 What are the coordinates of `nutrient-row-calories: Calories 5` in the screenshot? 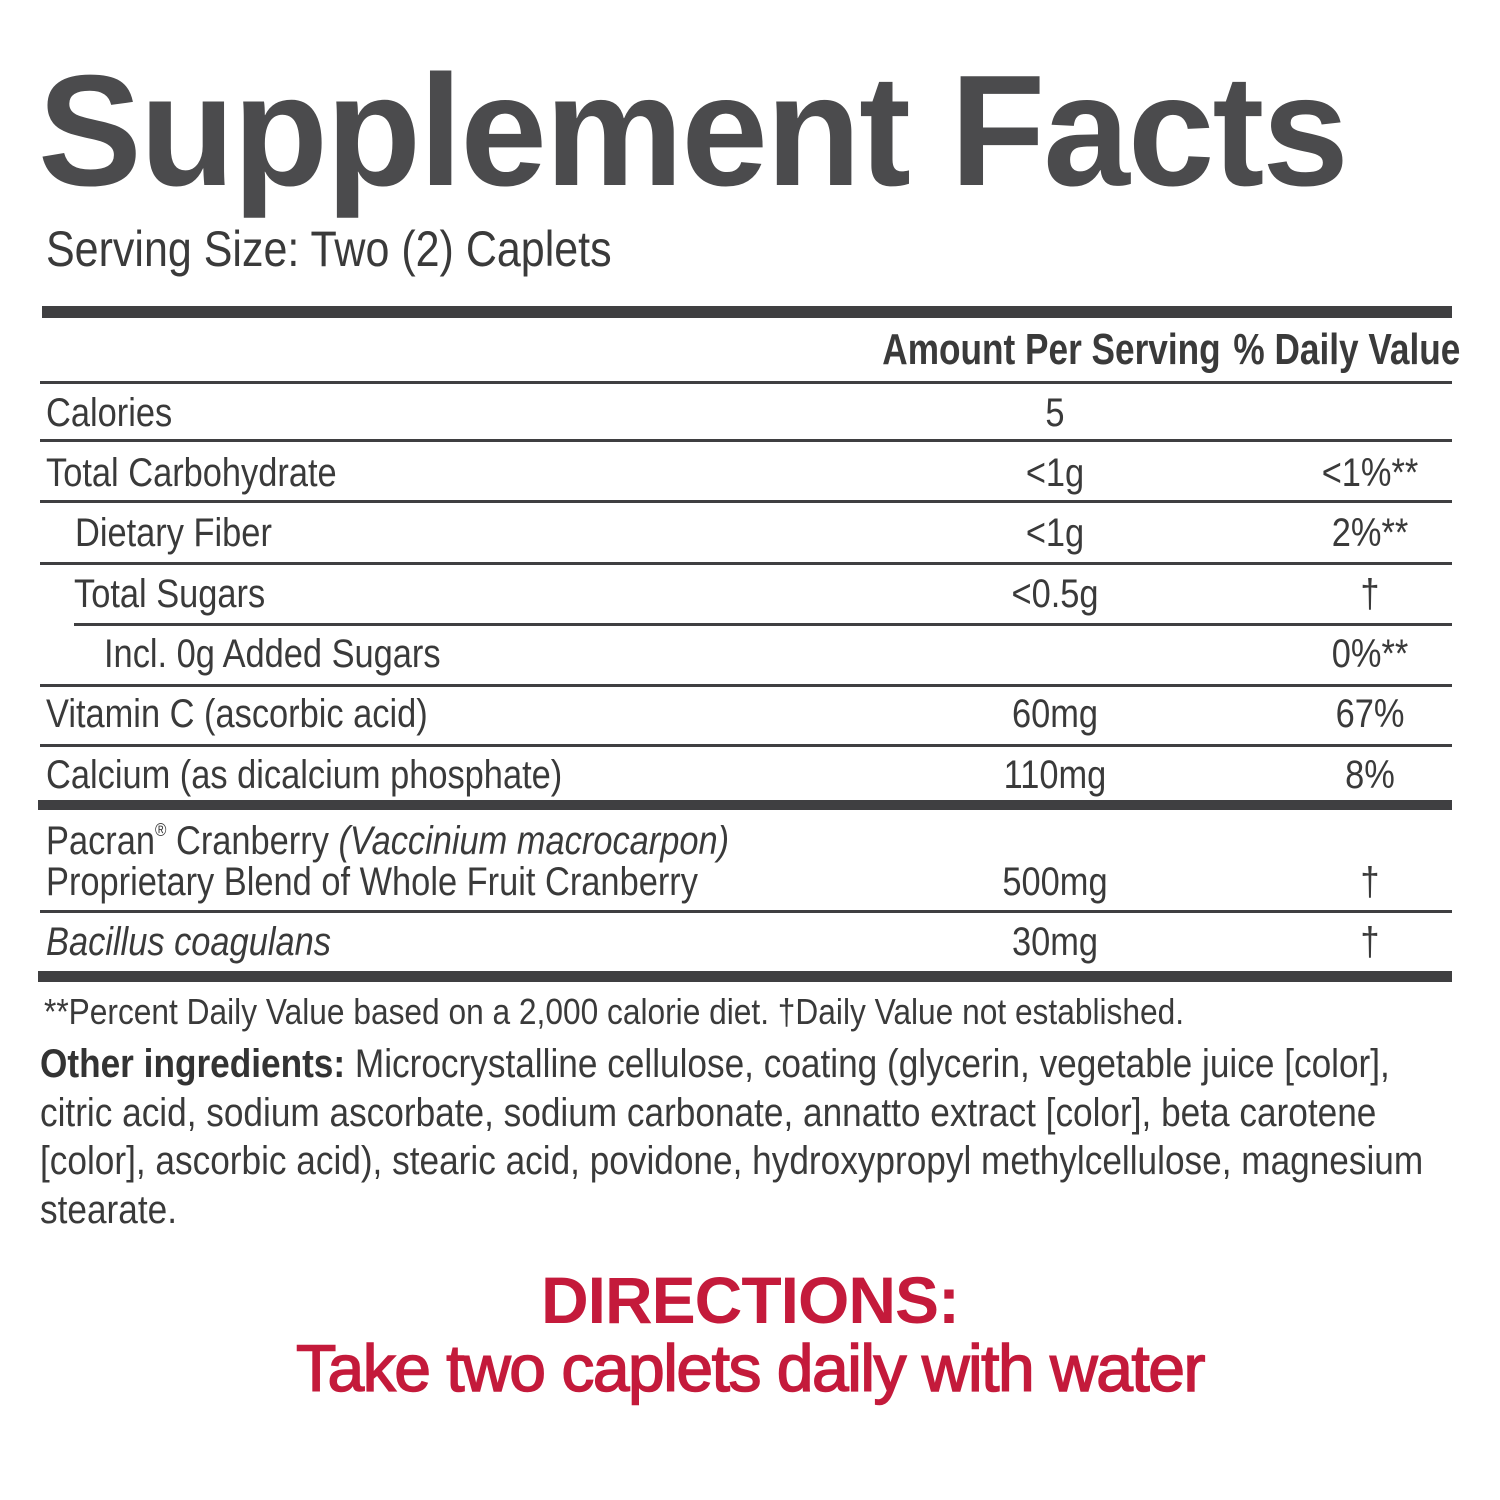 It's located at (750, 413).